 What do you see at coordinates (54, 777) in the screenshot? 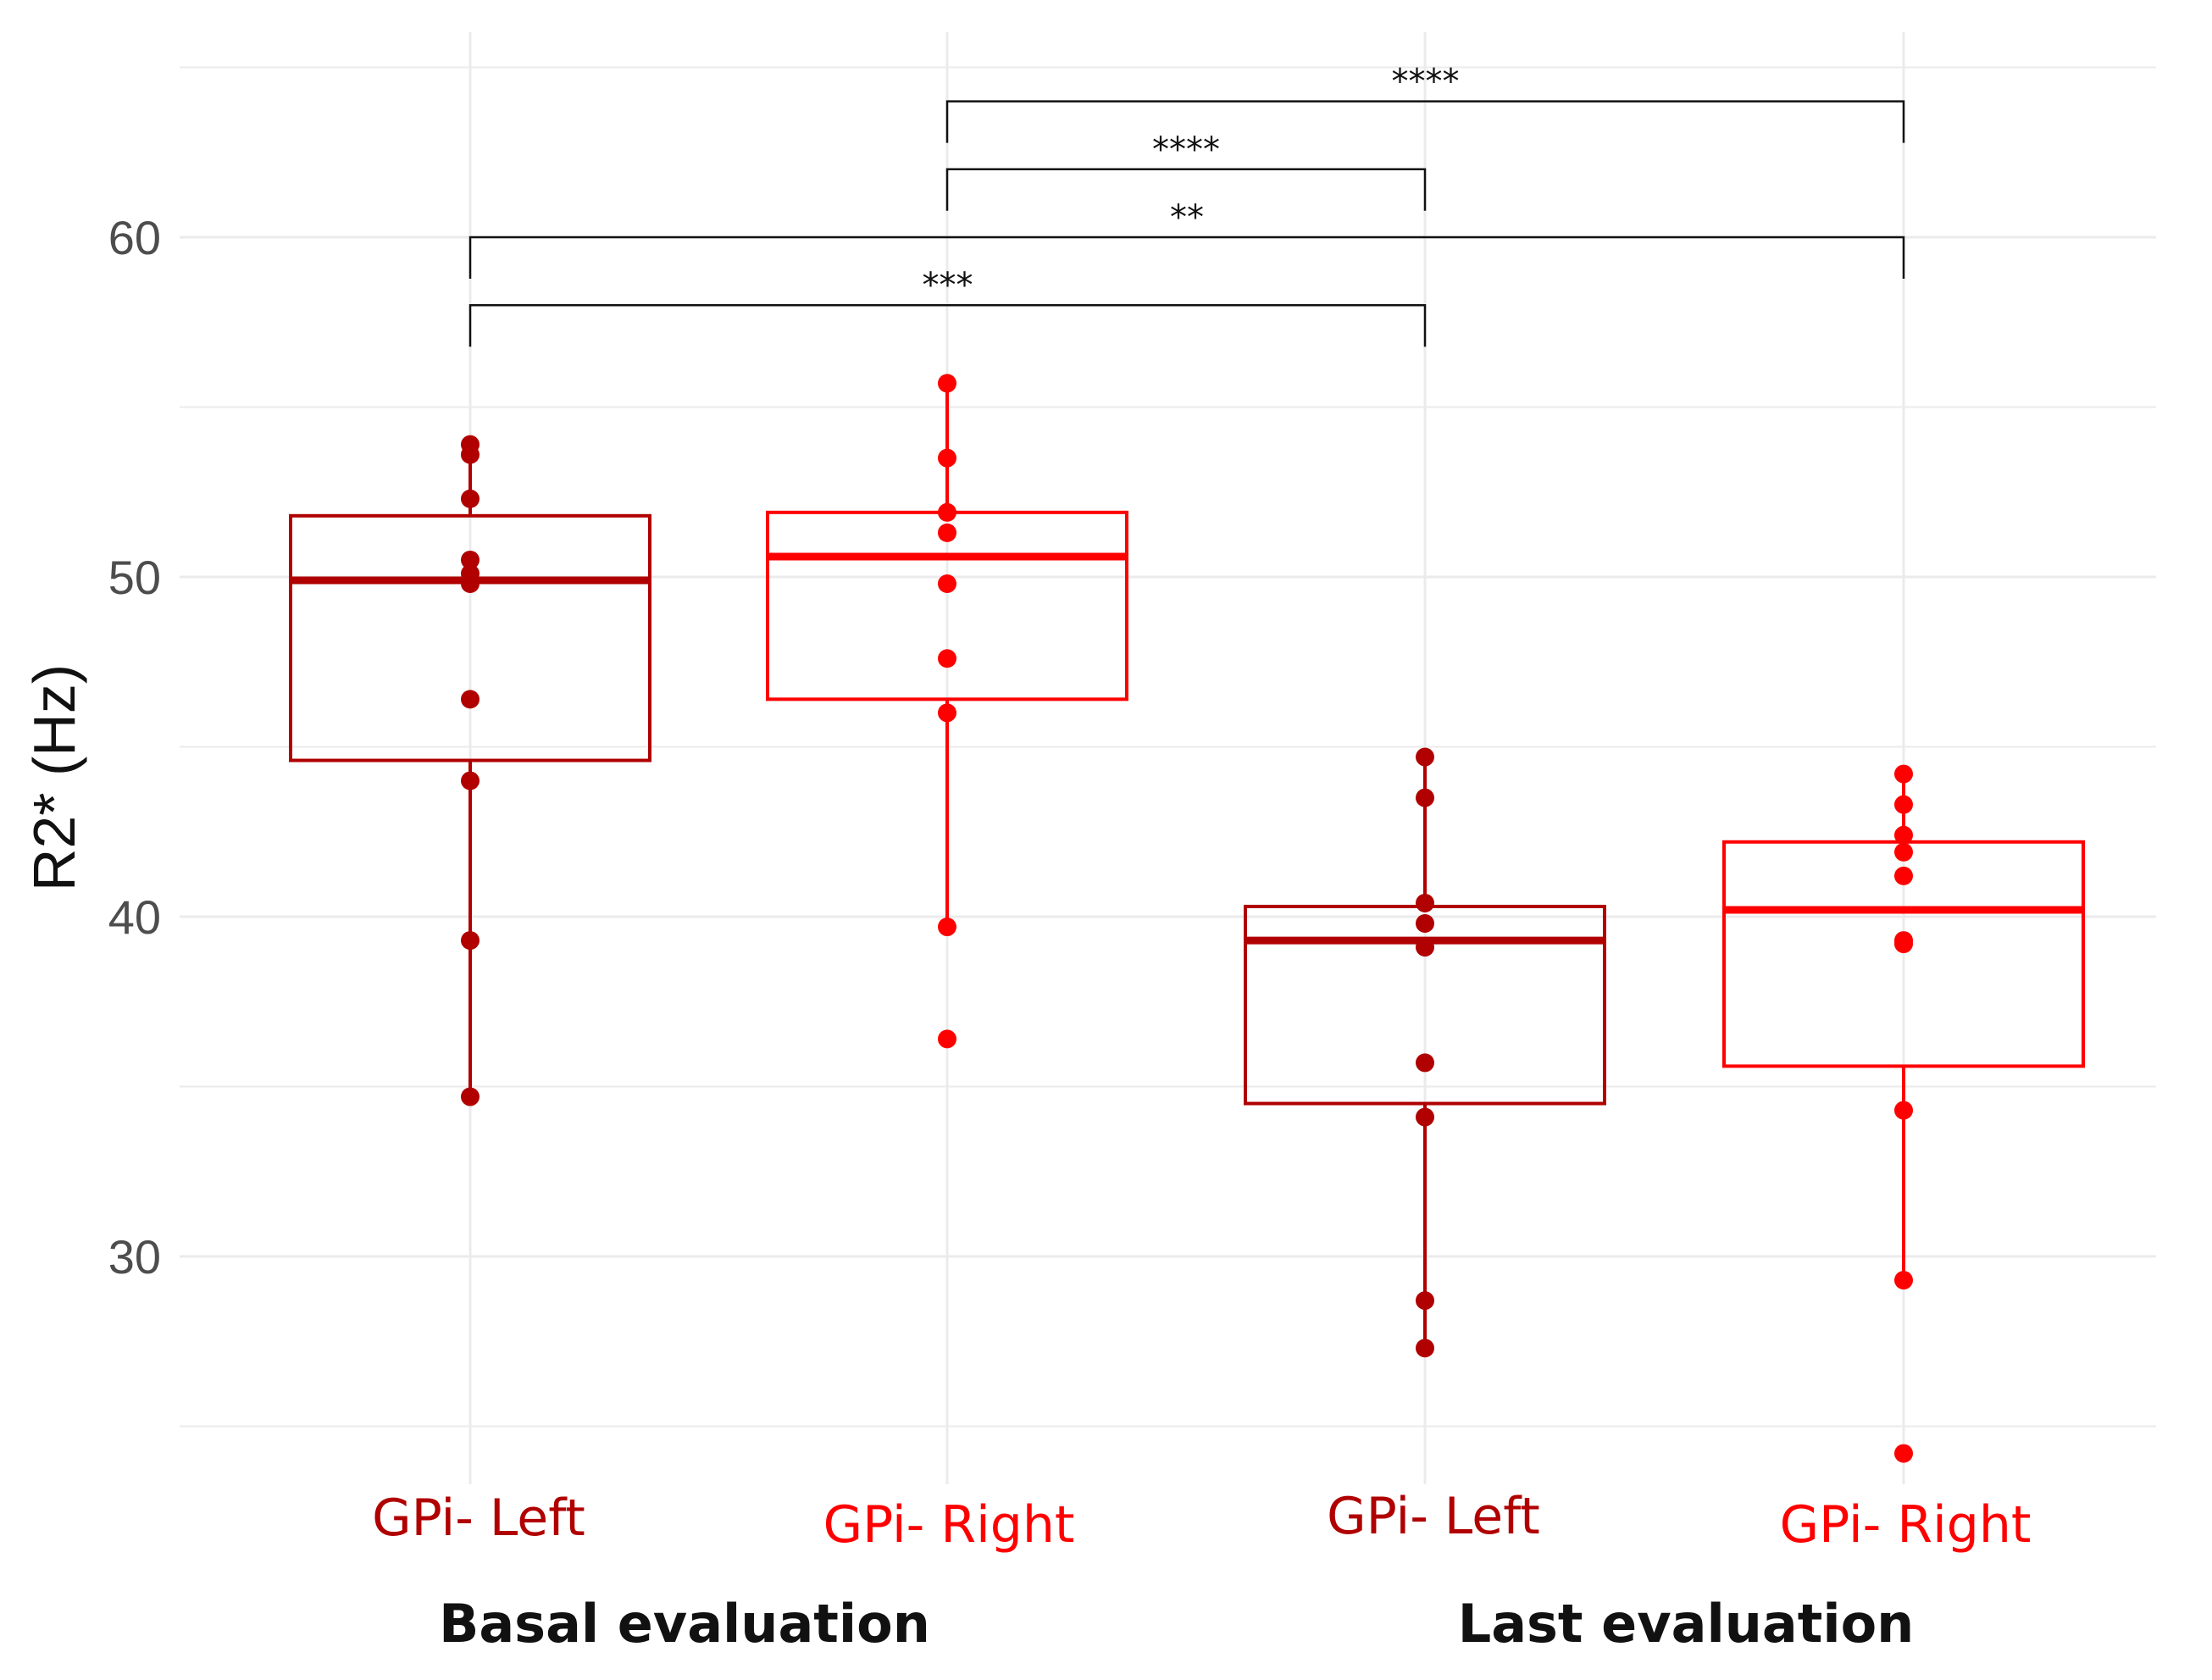
I see `y-axis-label: R2* (Hz)` at bounding box center [54, 777].